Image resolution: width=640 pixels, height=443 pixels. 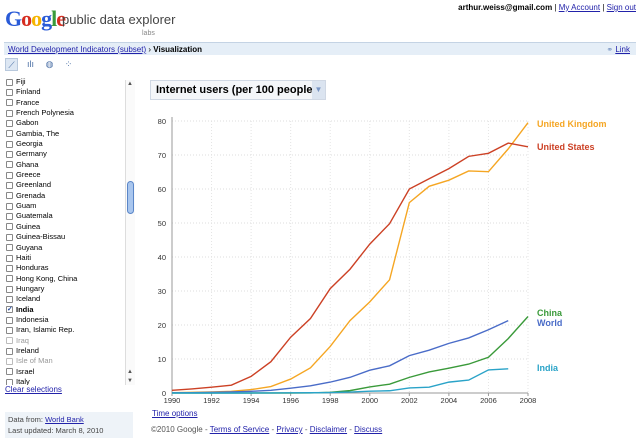 I want to click on google-logo: Google, so click(x=35, y=18).